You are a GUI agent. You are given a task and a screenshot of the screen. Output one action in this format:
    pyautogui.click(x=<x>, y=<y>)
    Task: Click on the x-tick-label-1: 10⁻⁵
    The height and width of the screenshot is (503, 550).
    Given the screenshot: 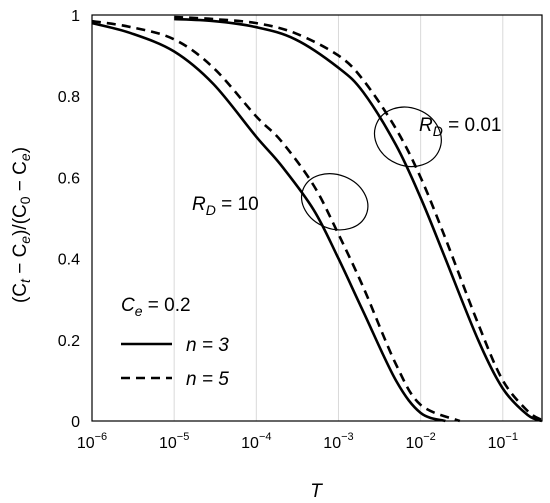 What is the action you would take?
    pyautogui.click(x=174, y=441)
    